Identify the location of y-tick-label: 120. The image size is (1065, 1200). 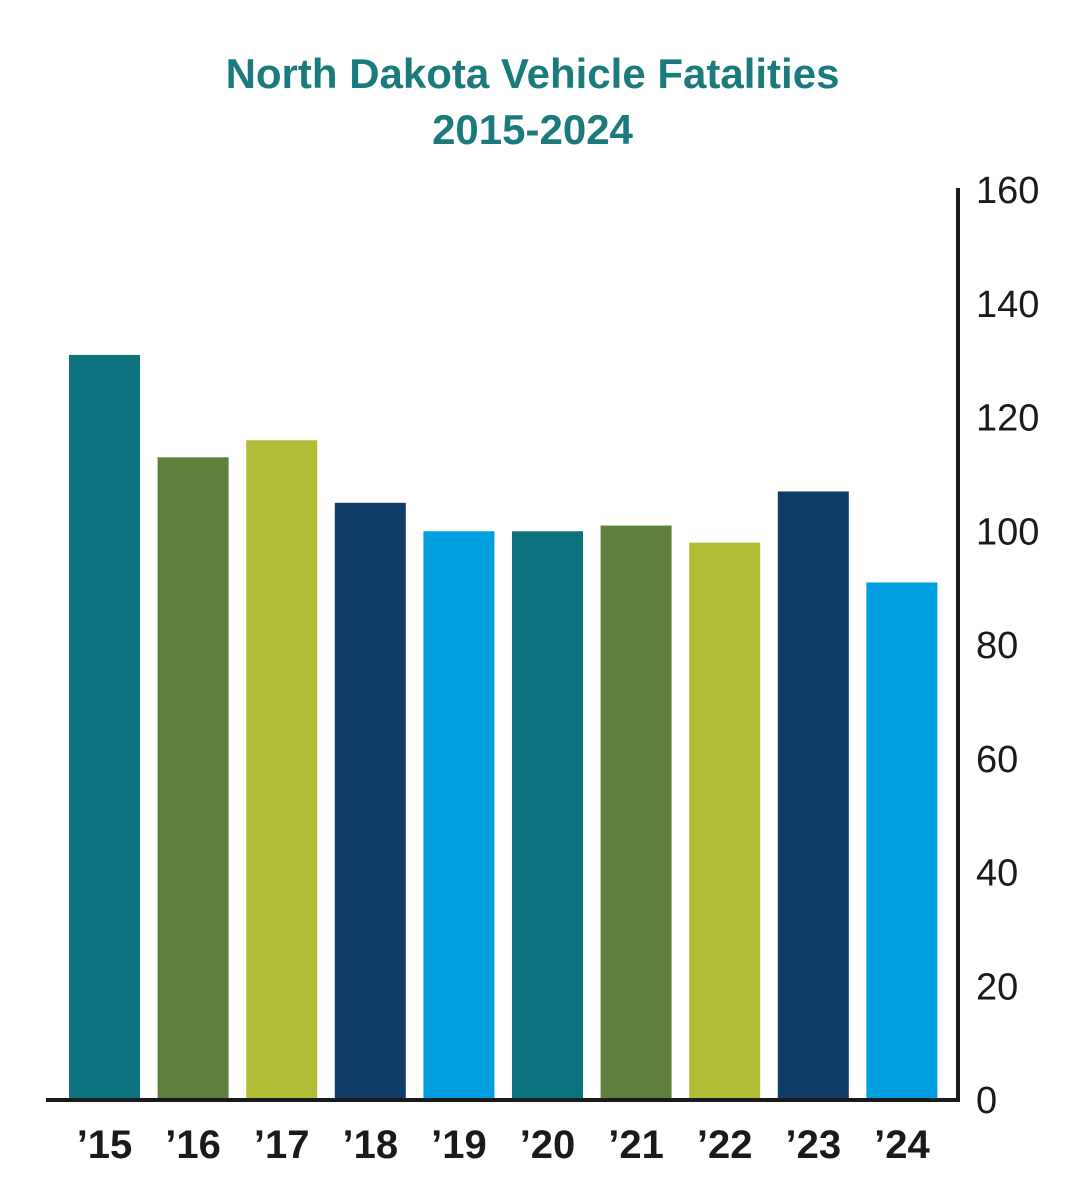
(1007, 419).